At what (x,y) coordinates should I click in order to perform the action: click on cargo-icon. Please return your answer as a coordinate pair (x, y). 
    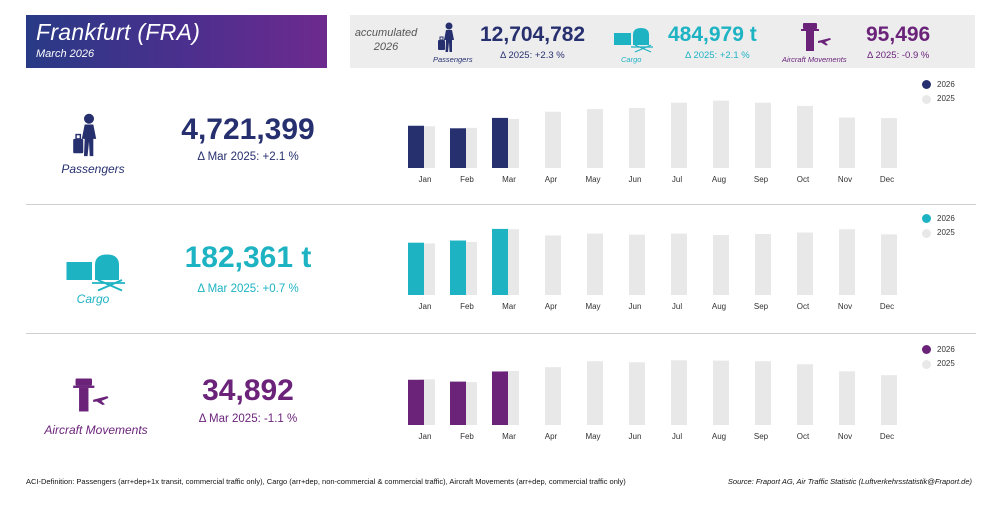
    Looking at the image, I should click on (633, 40).